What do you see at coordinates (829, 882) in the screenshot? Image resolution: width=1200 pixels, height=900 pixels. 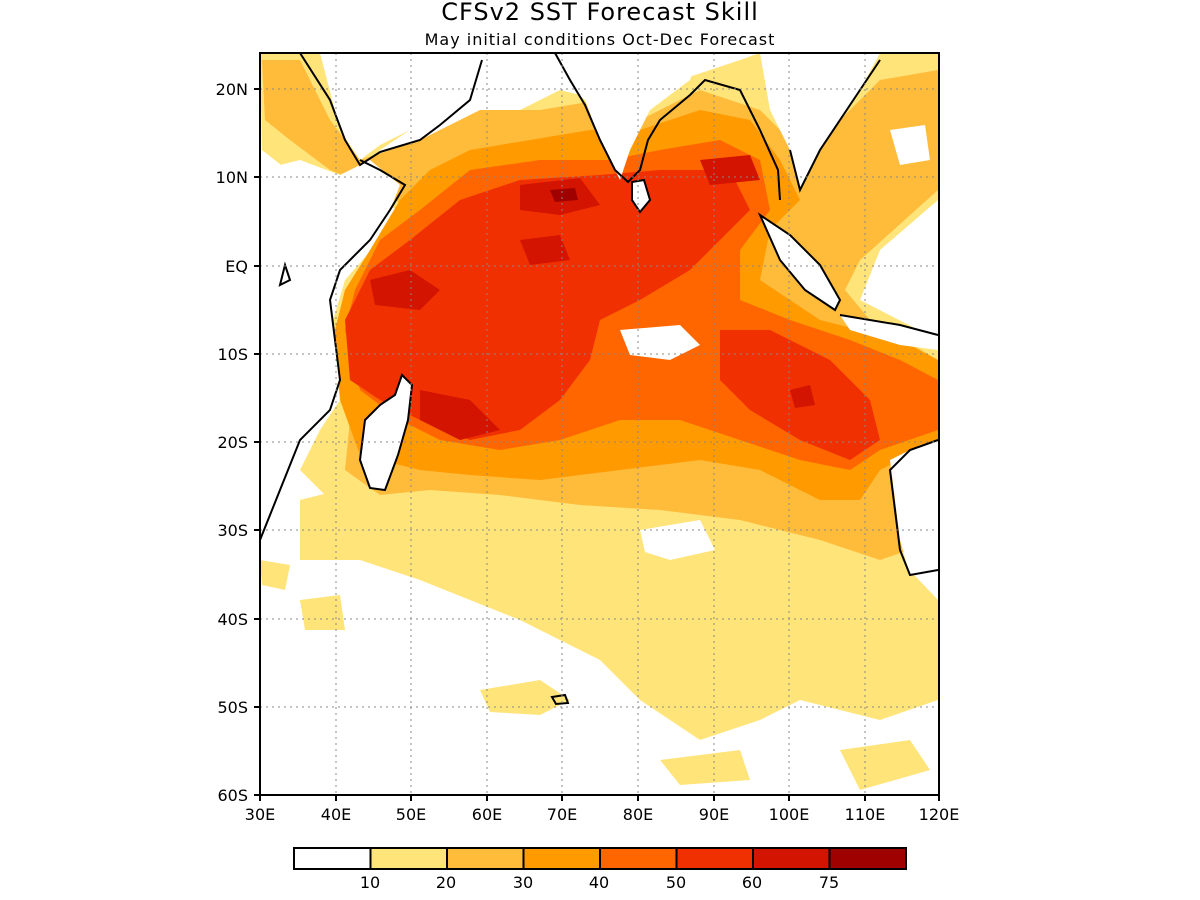 I see `colorbar-label: 75` at bounding box center [829, 882].